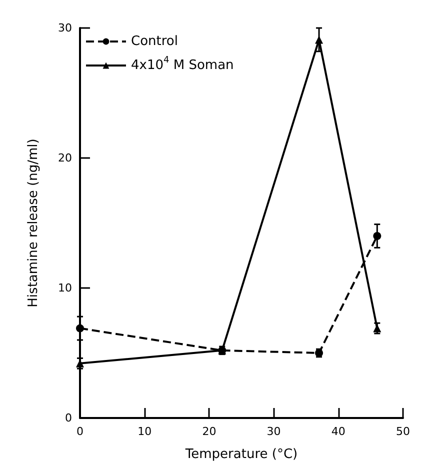  What do you see at coordinates (65, 158) in the screenshot?
I see `y-tick-label: 20` at bounding box center [65, 158].